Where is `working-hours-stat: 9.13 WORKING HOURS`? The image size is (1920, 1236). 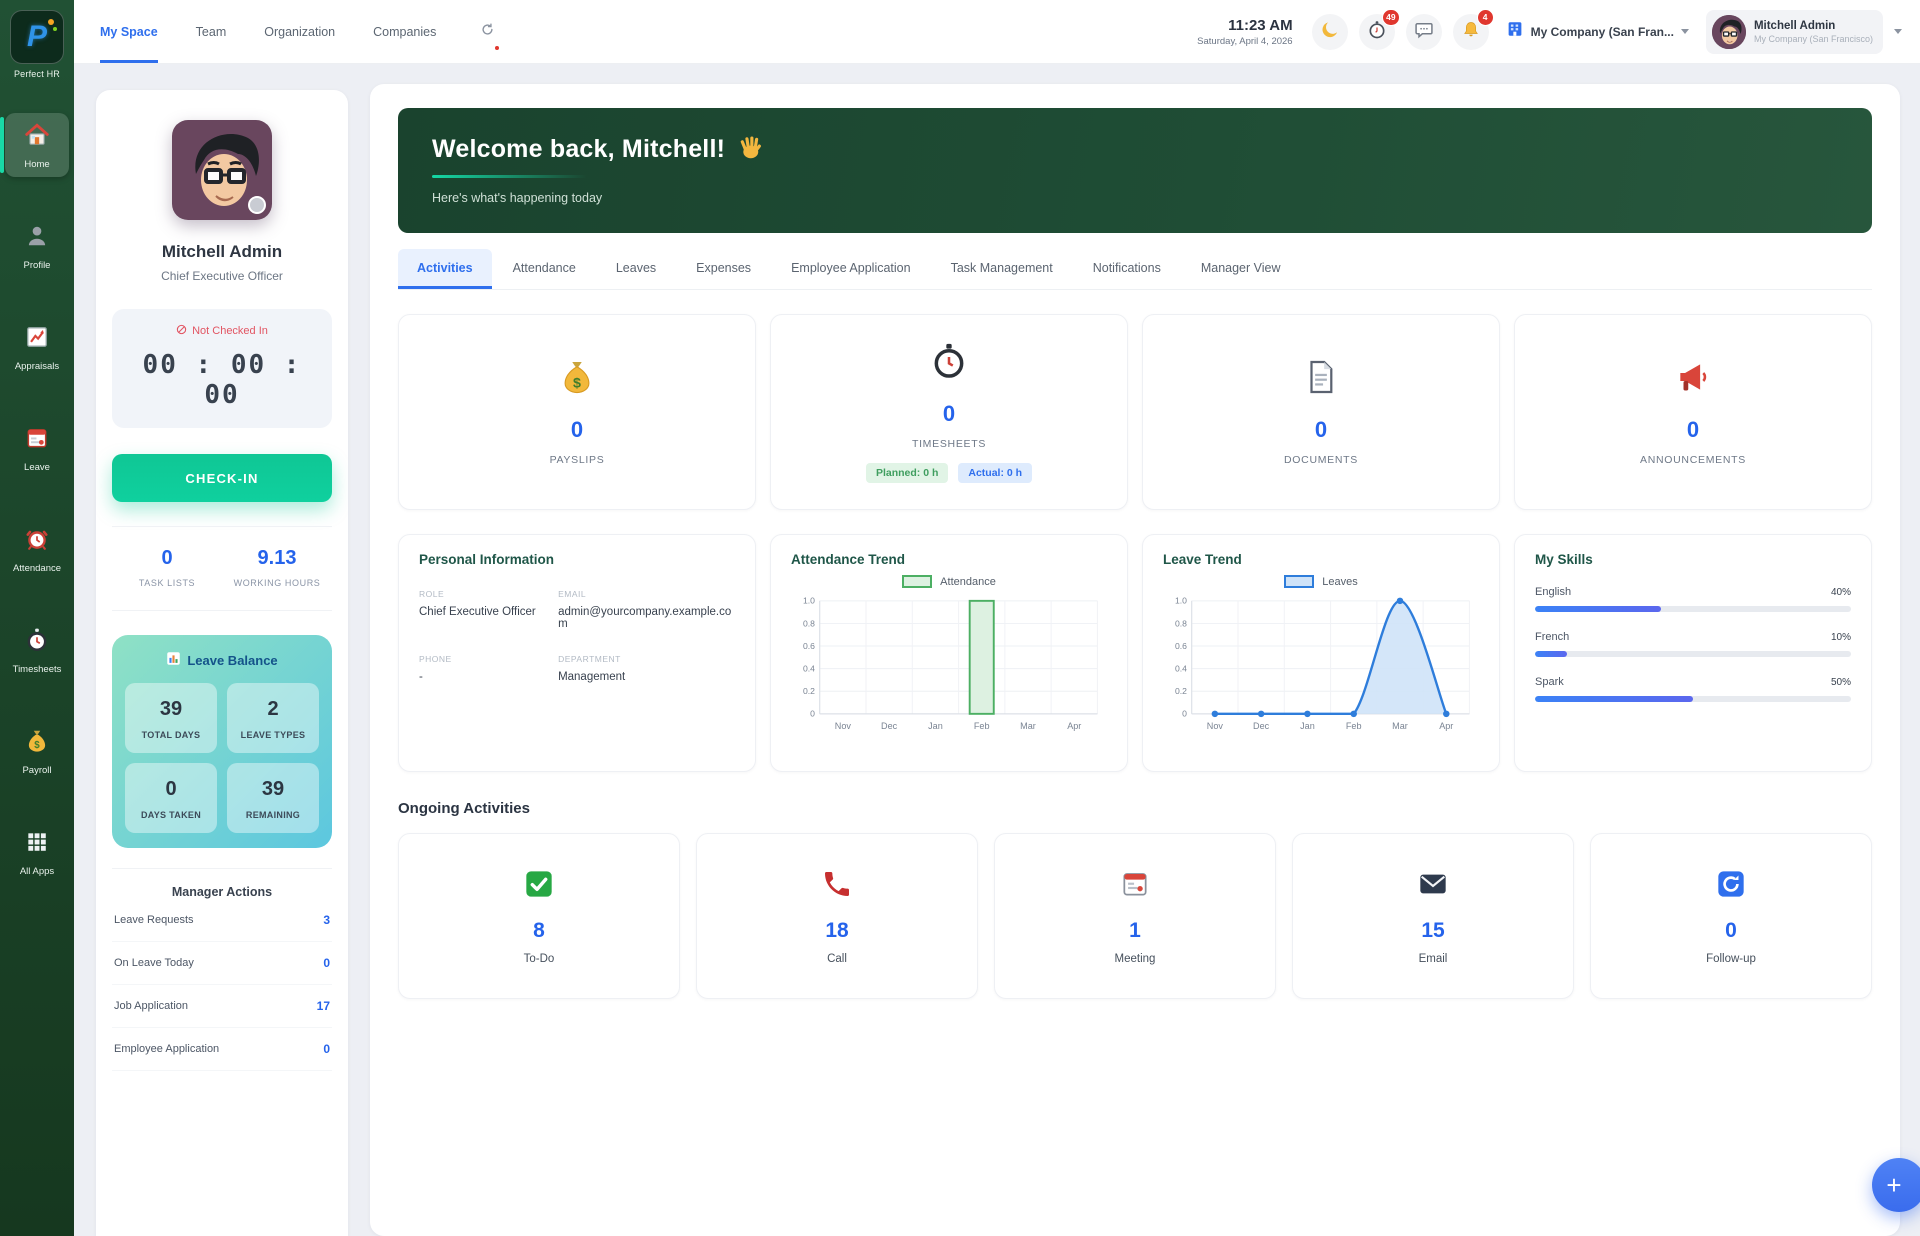
working-hours-stat: 9.13 WORKING HOURS is located at coordinates (277, 567).